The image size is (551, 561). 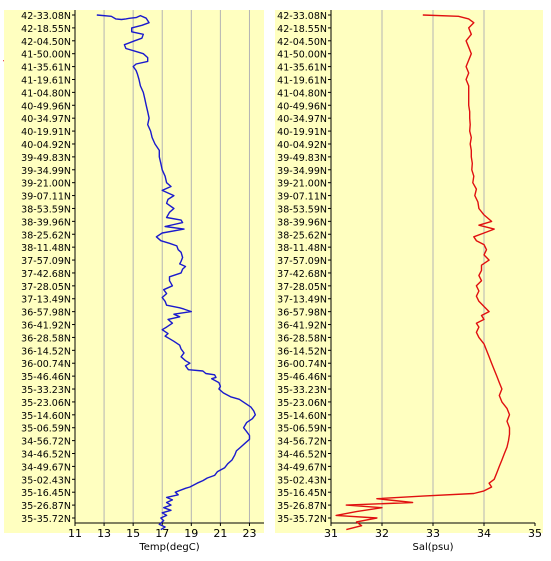 What do you see at coordinates (484, 533) in the screenshot?
I see `x-tick-label: 34` at bounding box center [484, 533].